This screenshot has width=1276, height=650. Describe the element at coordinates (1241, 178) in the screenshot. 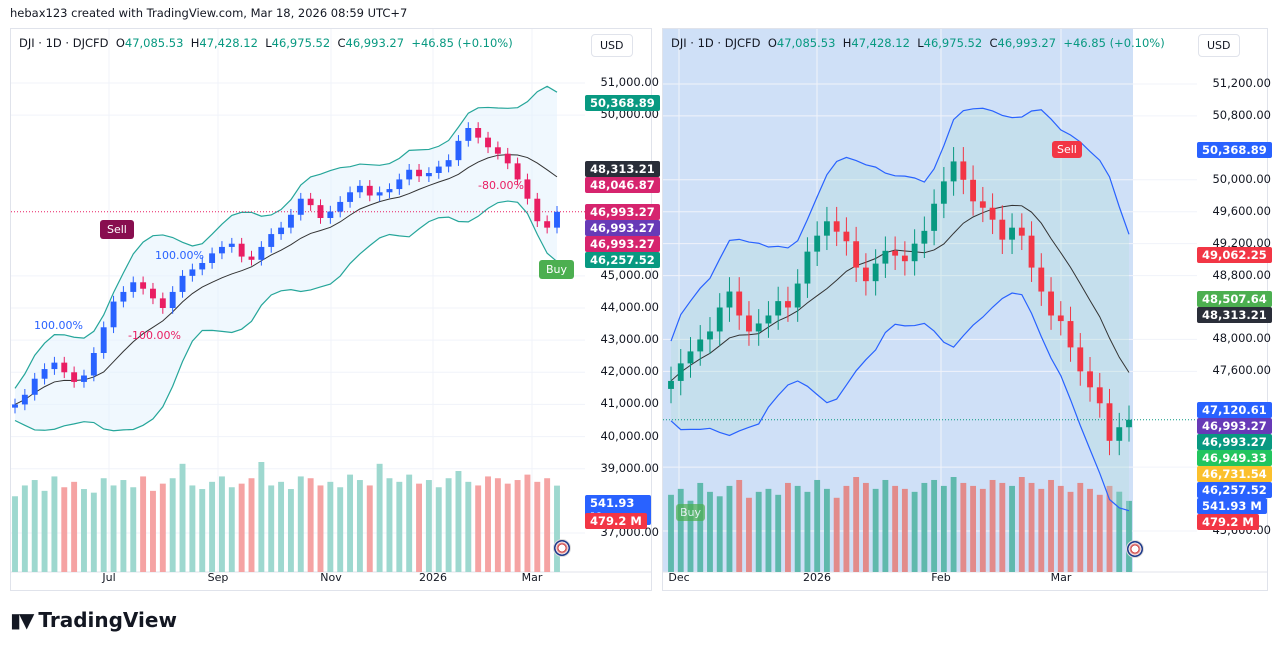

I see `y-tick-label: 50,000.00` at that location.